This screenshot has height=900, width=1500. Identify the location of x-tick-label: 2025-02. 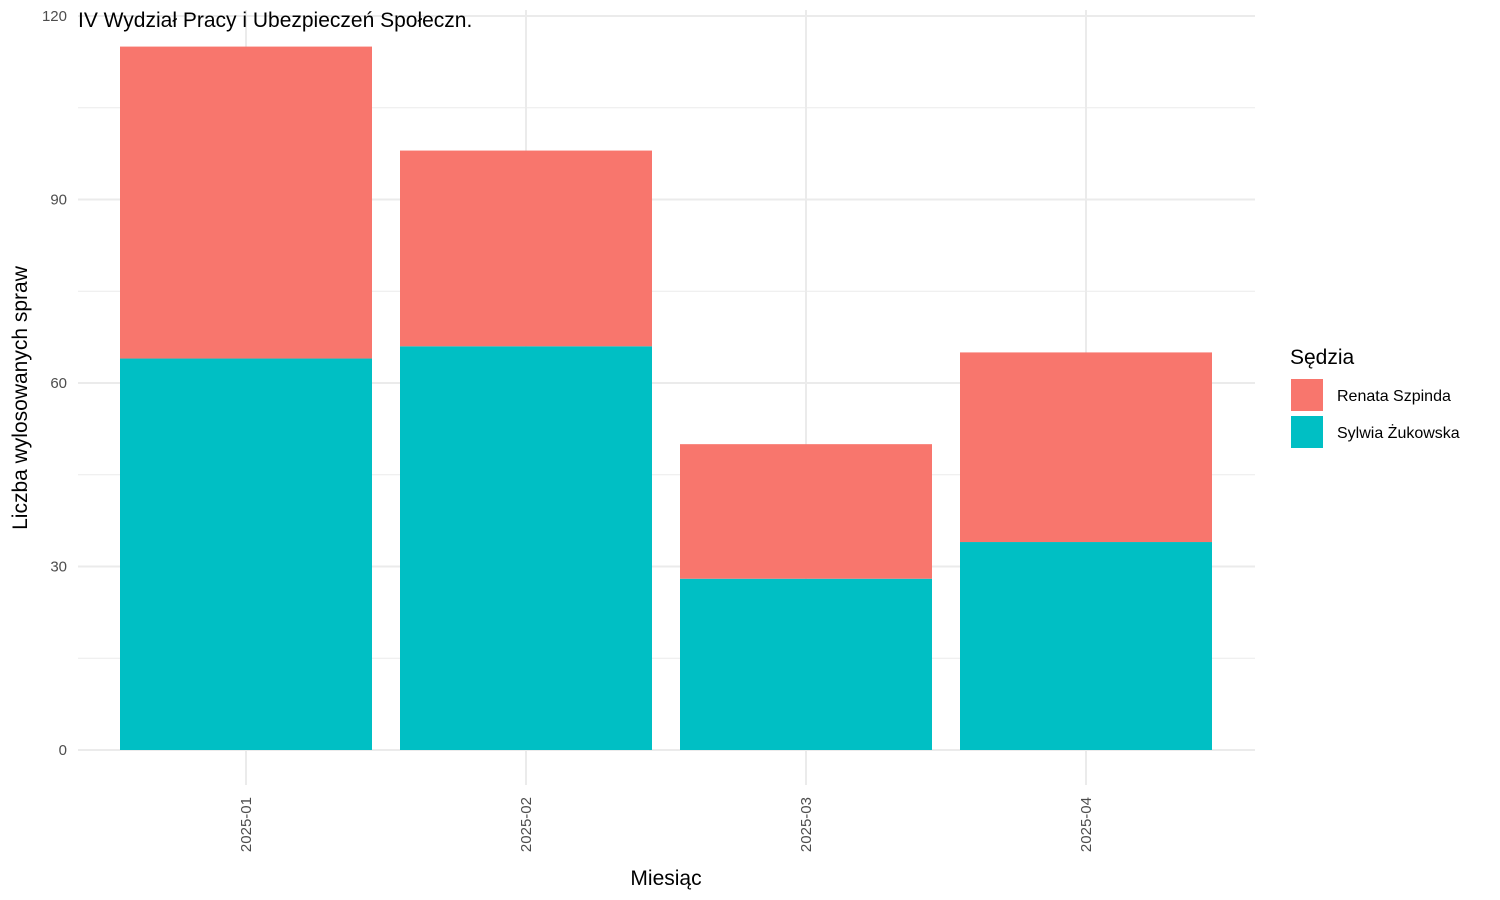
(526, 824).